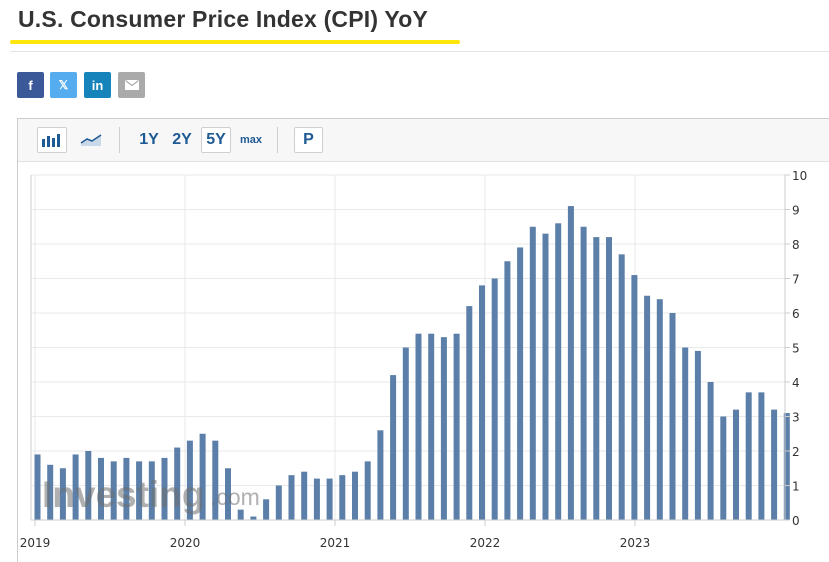  Describe the element at coordinates (796, 211) in the screenshot. I see `y-tick-label: 9` at that location.